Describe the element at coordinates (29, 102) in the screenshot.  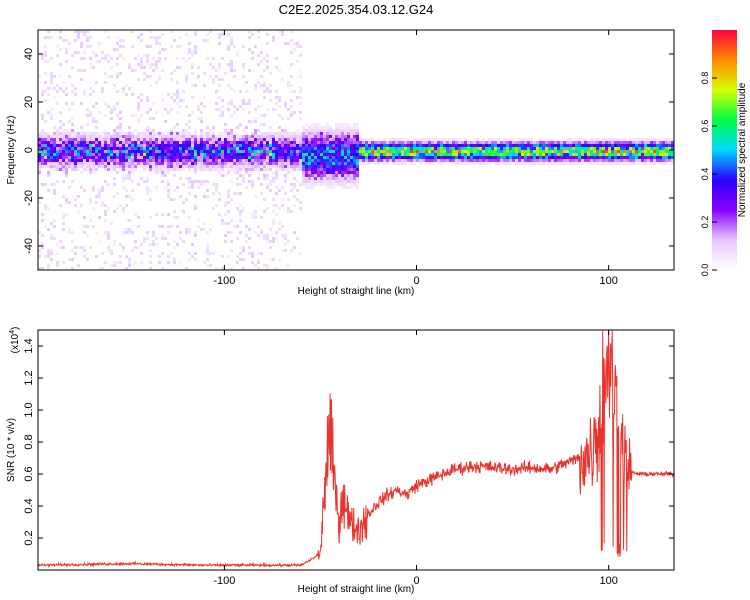
I see `spectrogram-y-tick-label: 20` at that location.